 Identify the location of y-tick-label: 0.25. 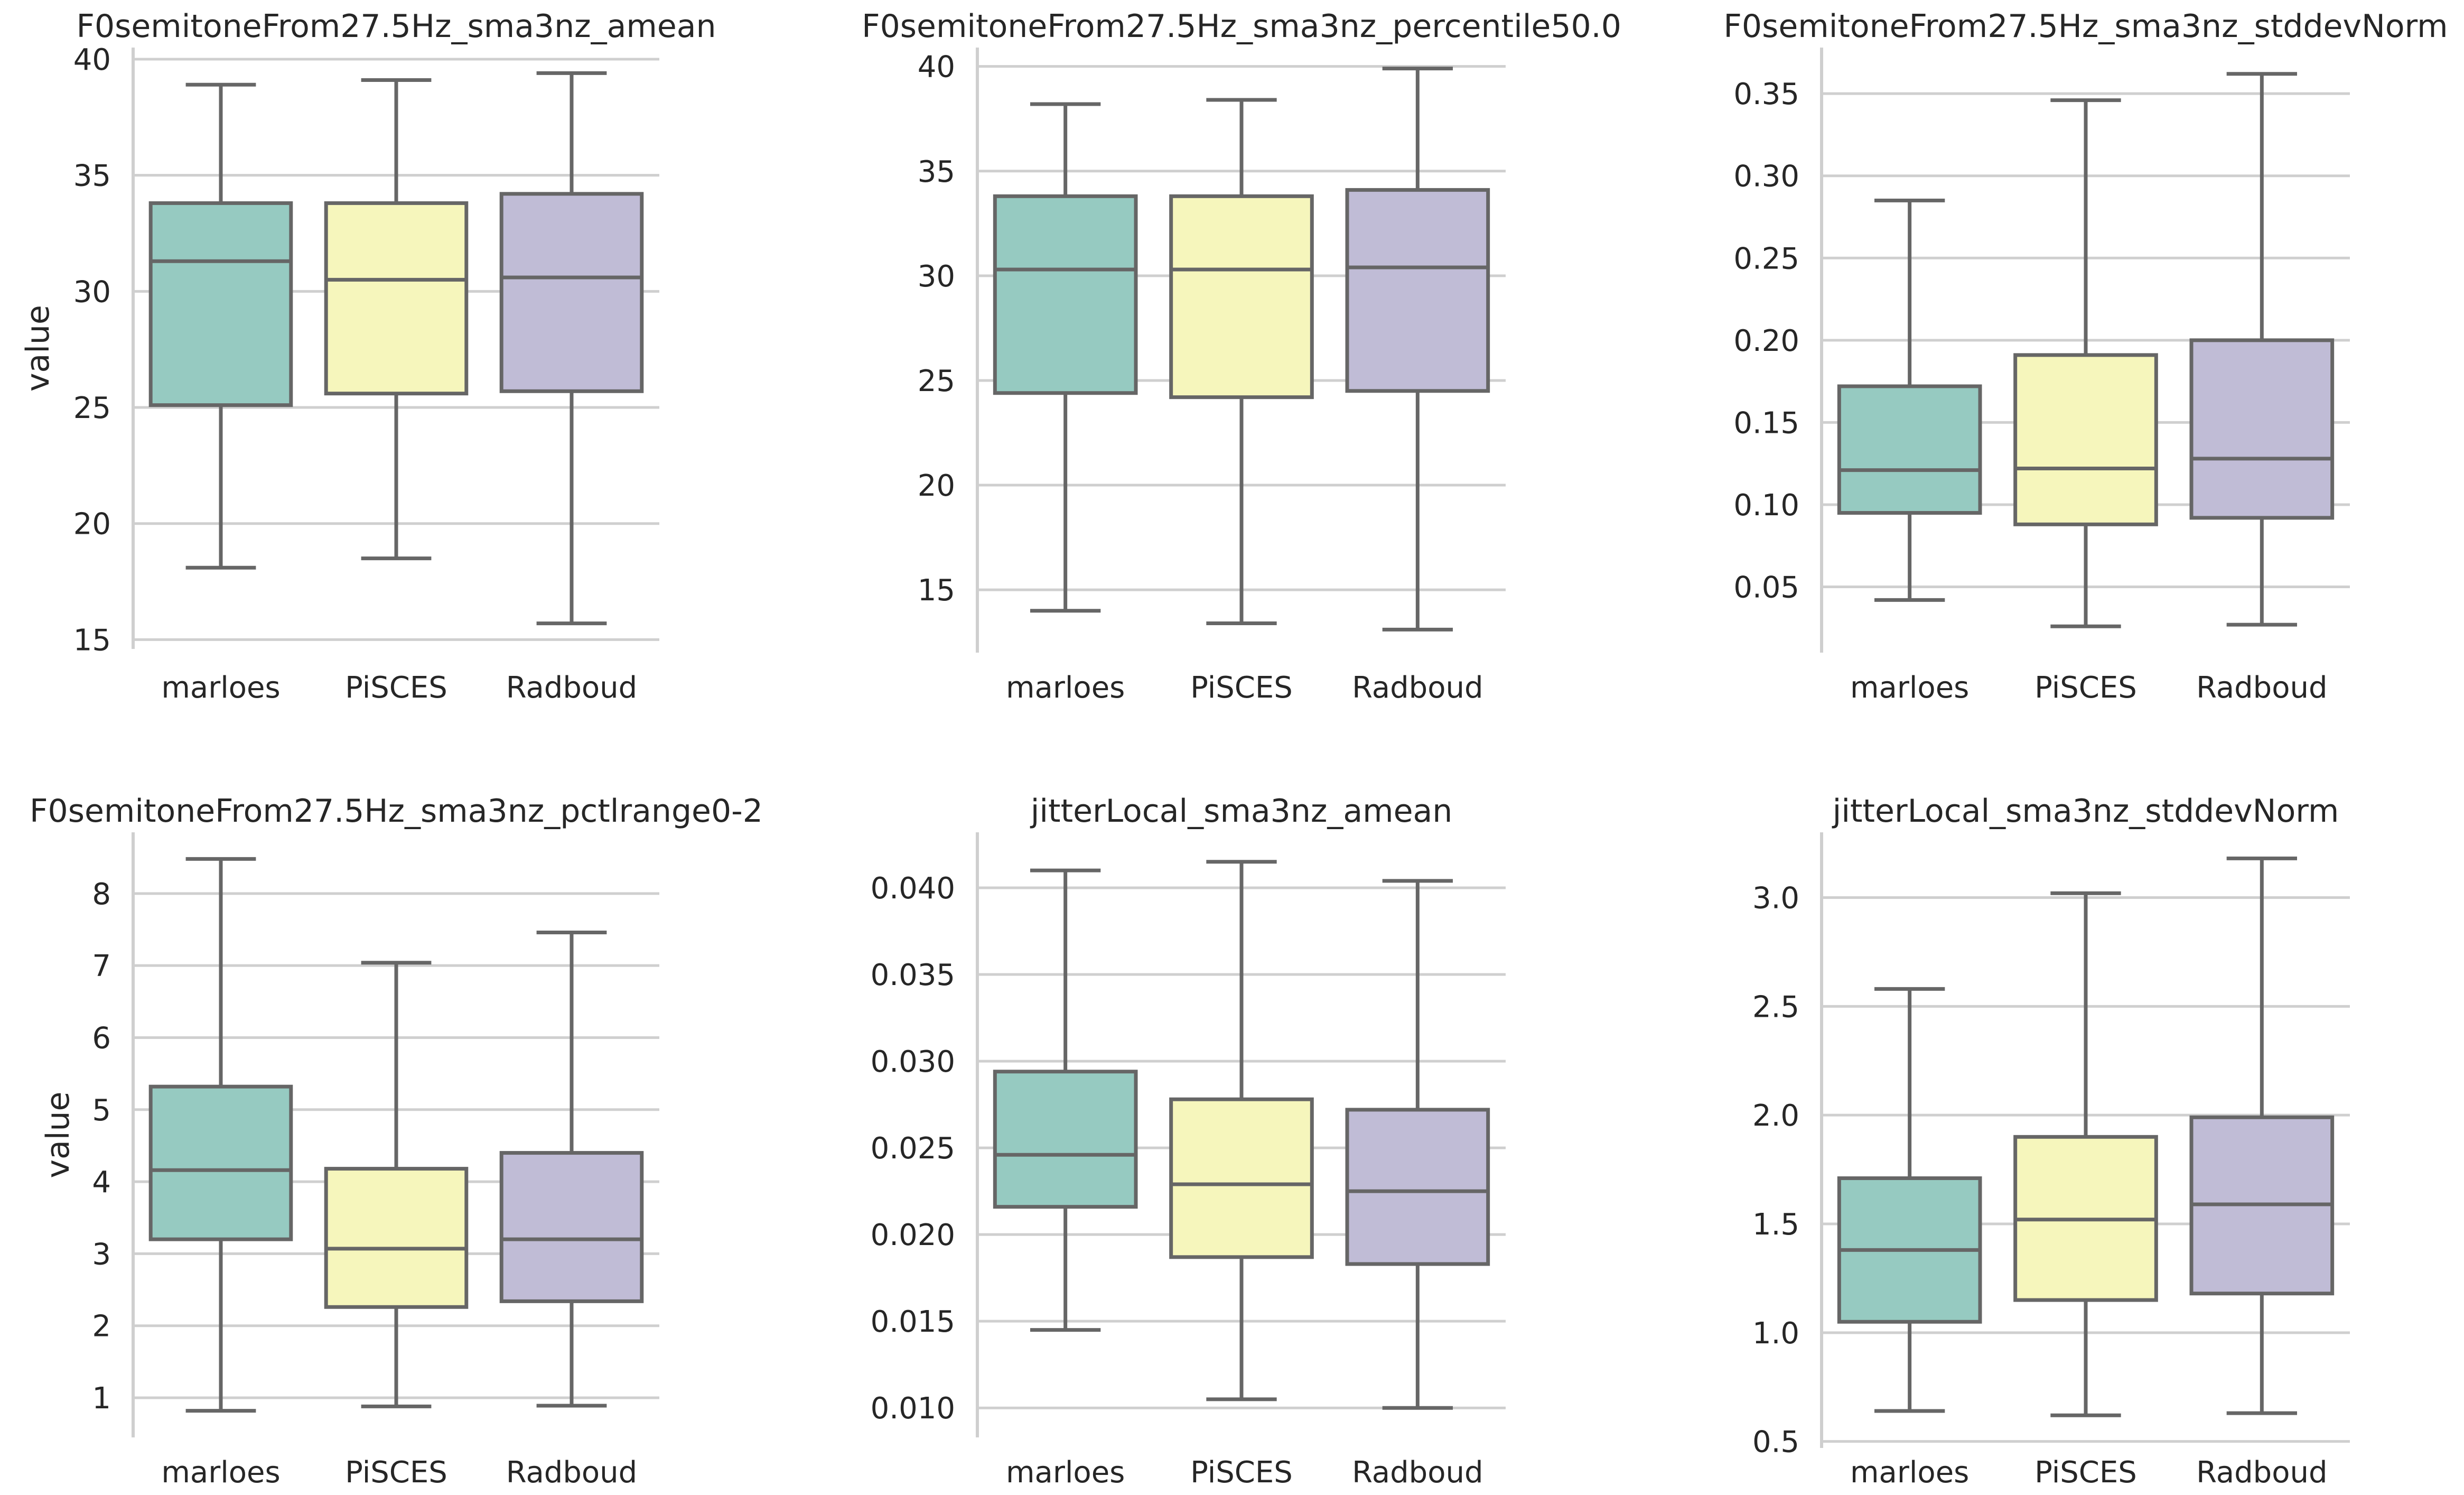
(1766, 259).